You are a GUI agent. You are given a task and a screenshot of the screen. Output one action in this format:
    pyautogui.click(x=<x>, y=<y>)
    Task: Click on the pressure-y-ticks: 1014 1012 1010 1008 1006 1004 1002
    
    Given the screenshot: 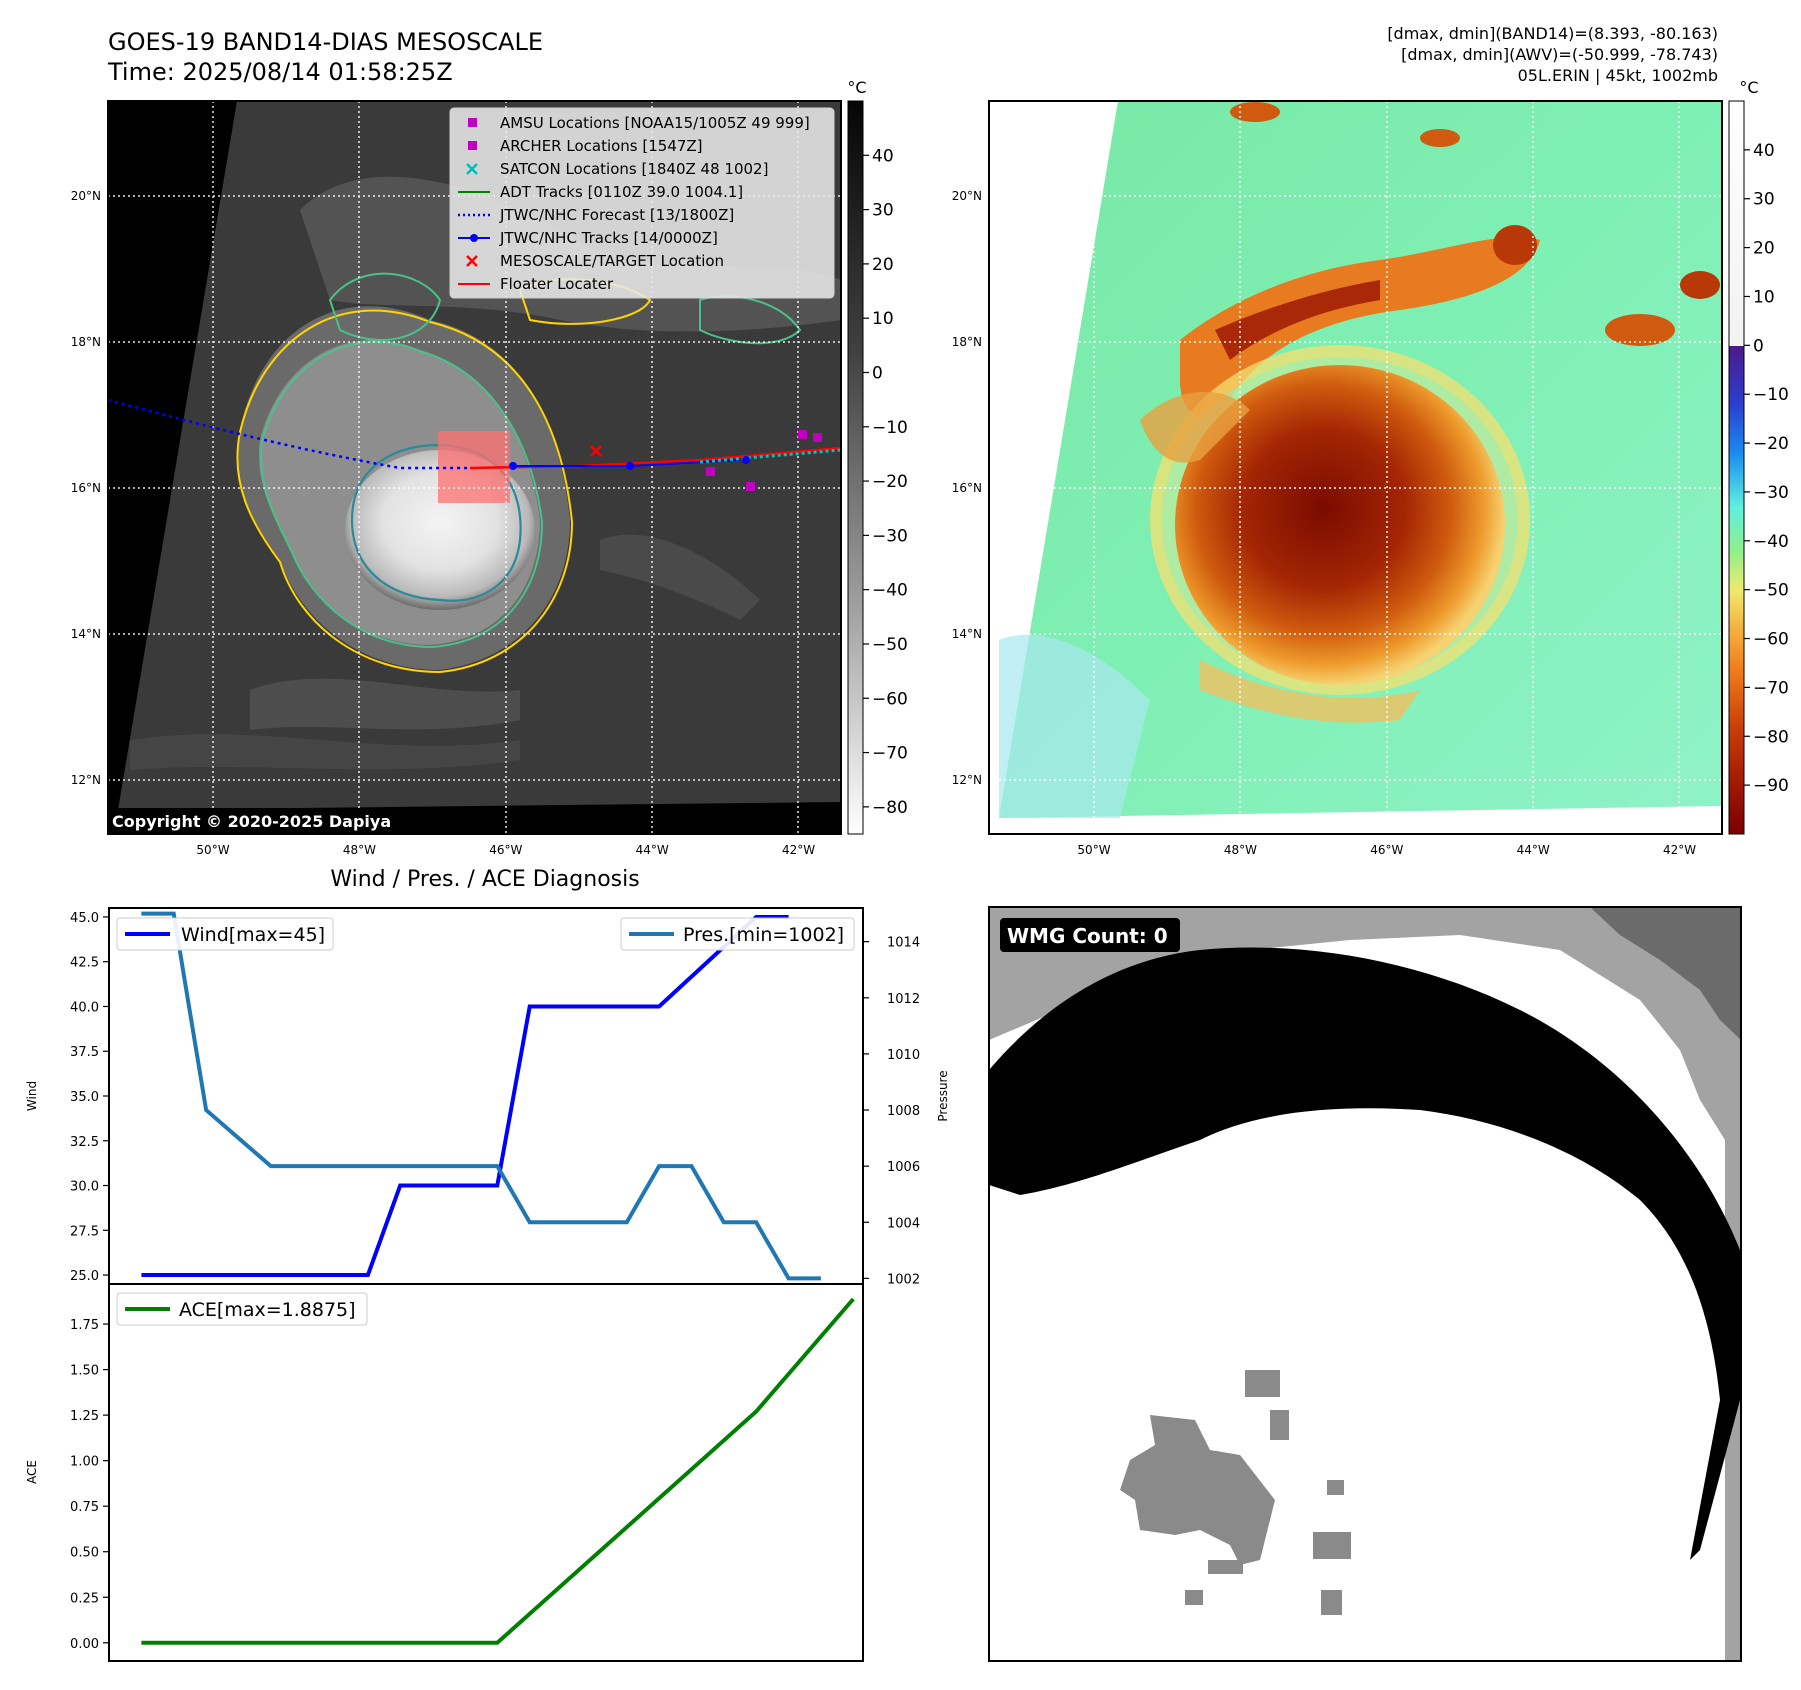 What is the action you would take?
    pyautogui.click(x=891, y=1111)
    